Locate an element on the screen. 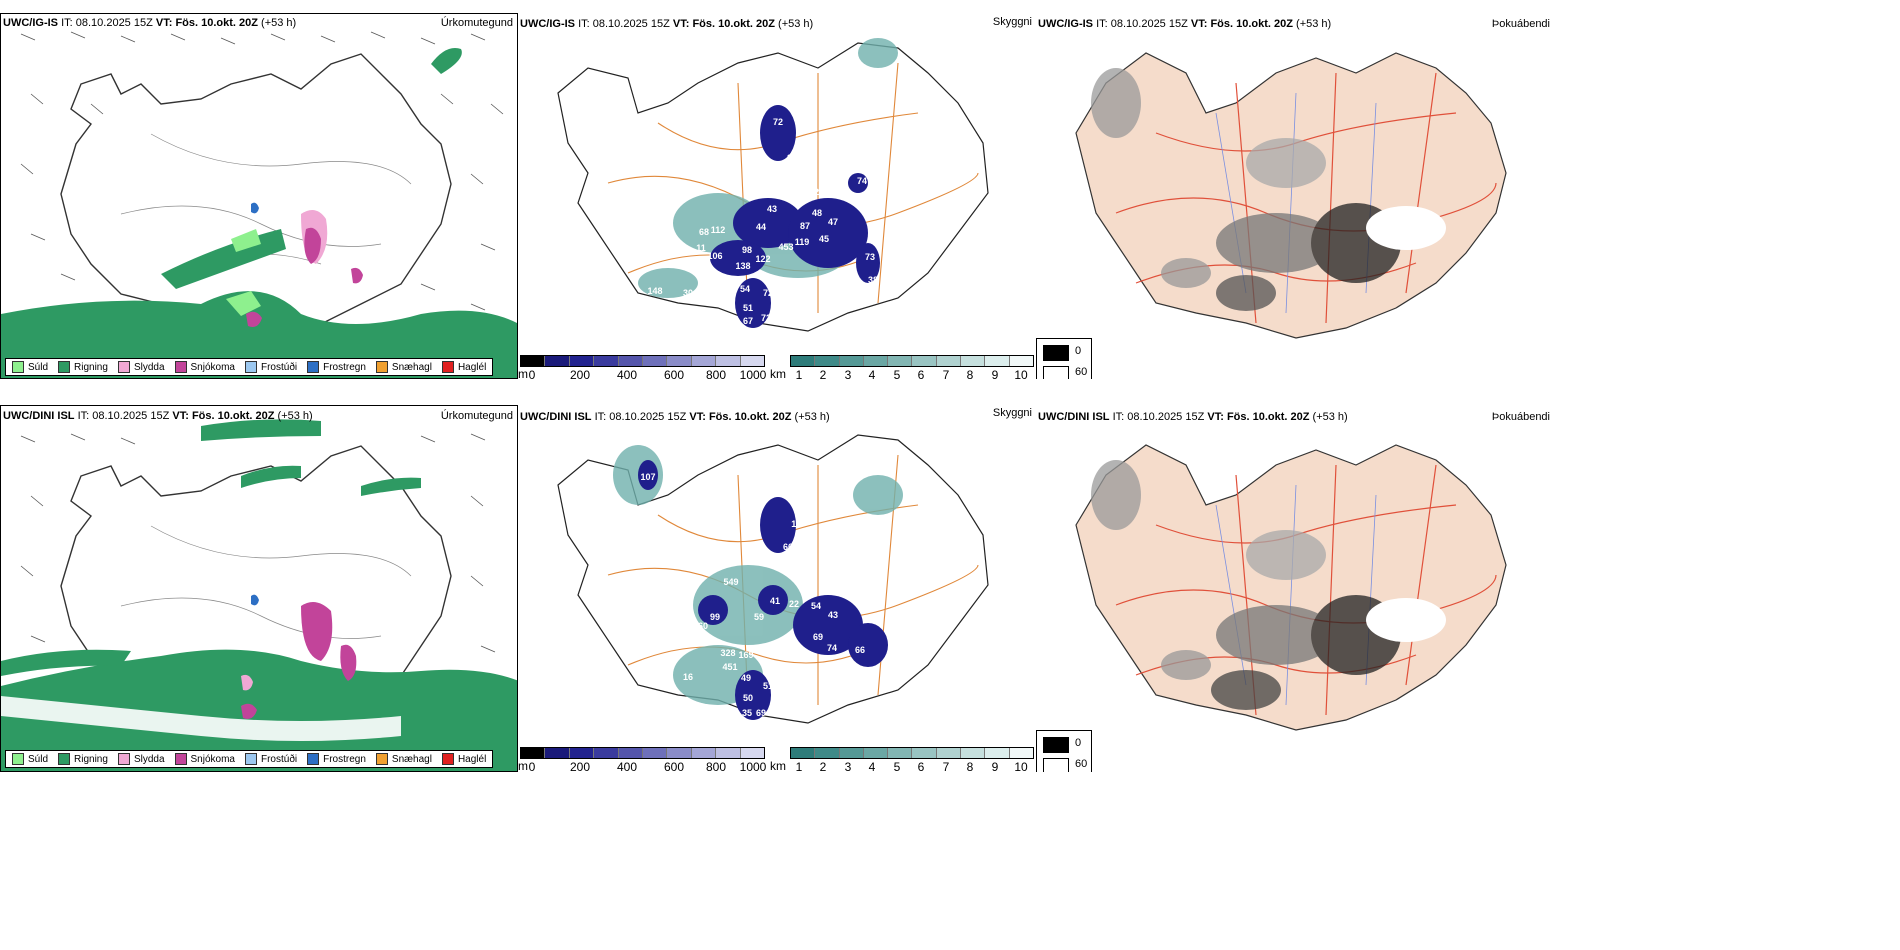 The width and height of the screenshot is (1900, 950). cloud-label: 148 is located at coordinates (654, 291).